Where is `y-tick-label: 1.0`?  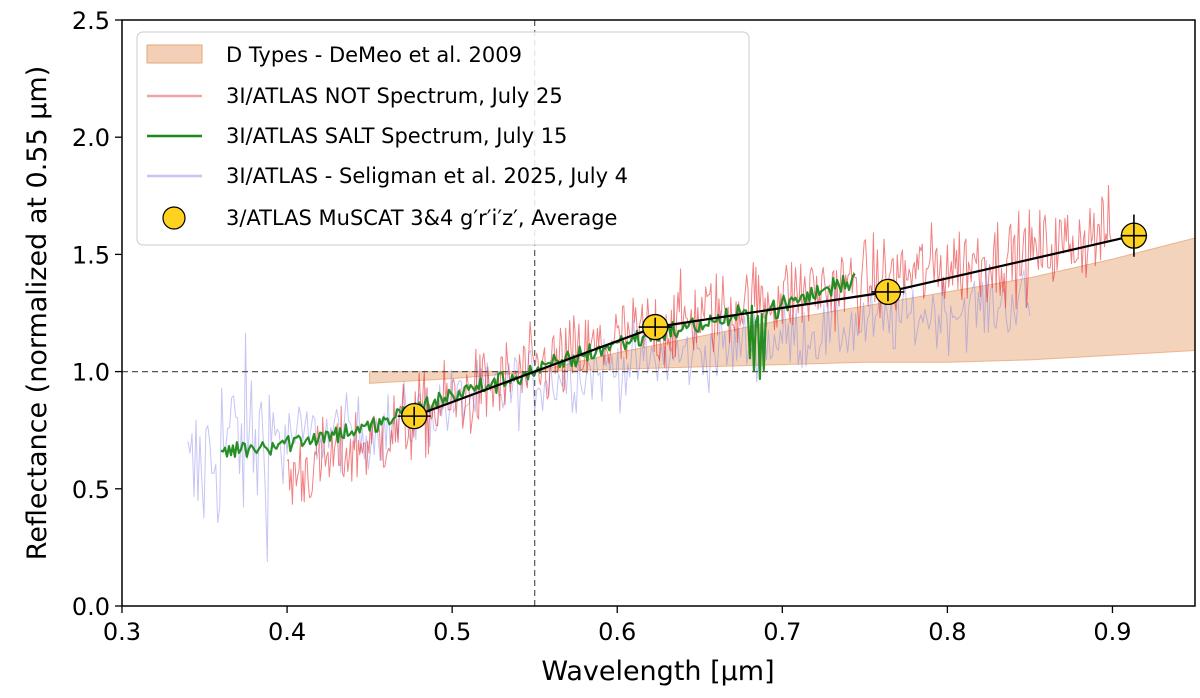 y-tick-label: 1.0 is located at coordinates (91, 373).